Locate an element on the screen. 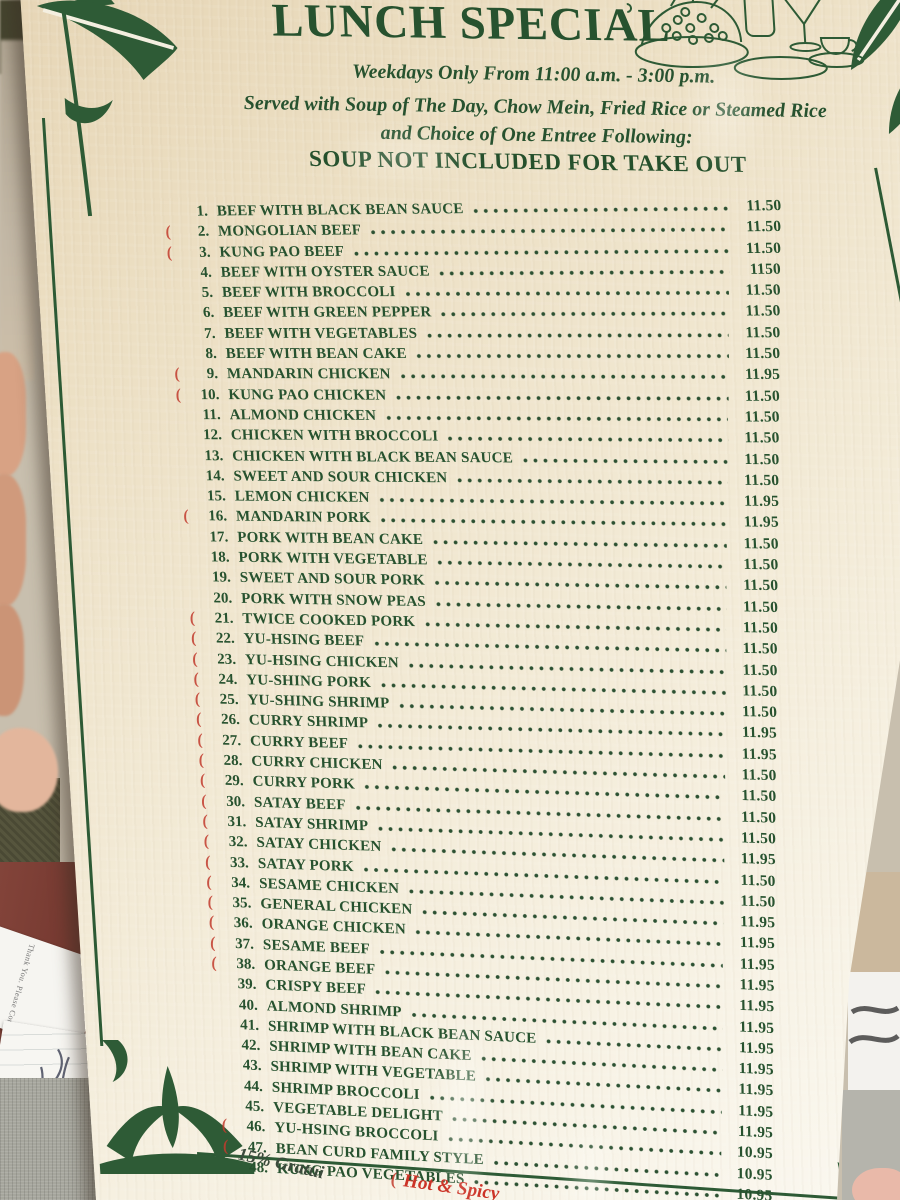 The image size is (900, 1200). item-number: 35. is located at coordinates (242, 903).